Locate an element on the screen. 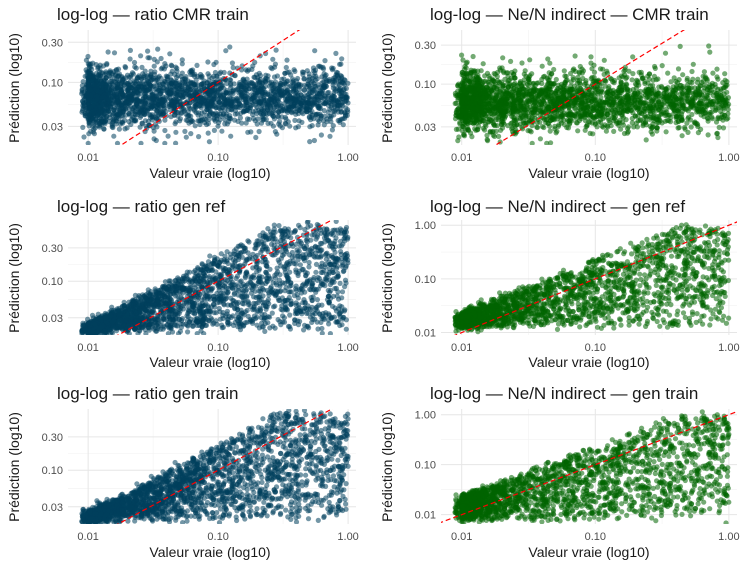 The height and width of the screenshot is (568, 746). x-axis-title: Valeur vraie (log10) is located at coordinates (209, 173).